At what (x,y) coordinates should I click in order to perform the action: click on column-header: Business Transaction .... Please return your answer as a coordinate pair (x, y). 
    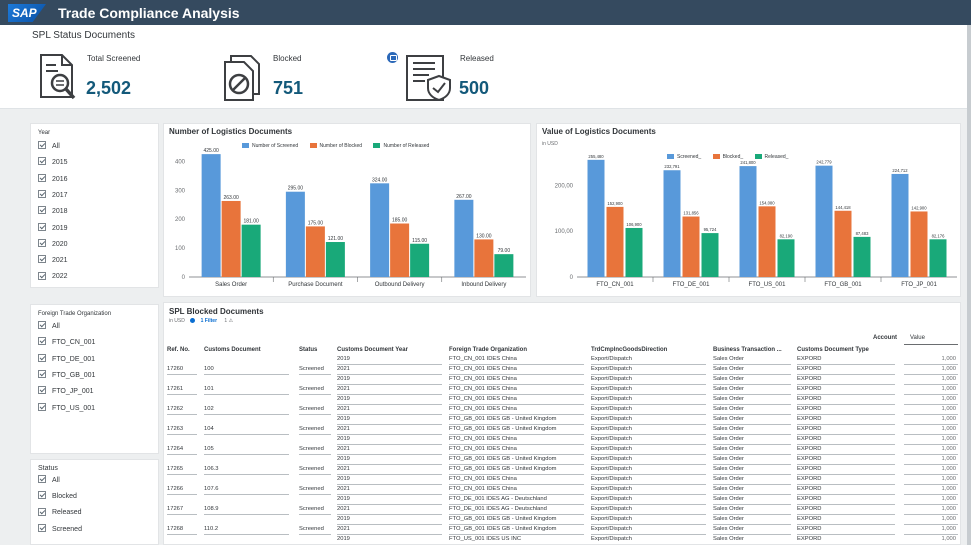
    Looking at the image, I should click on (747, 350).